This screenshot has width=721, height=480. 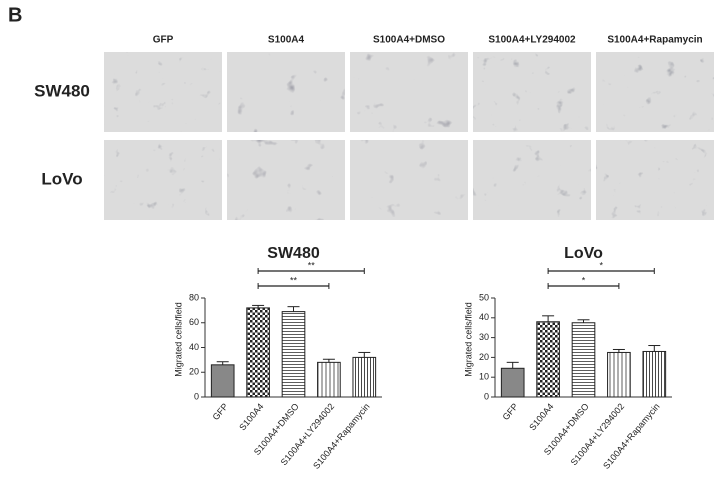 What do you see at coordinates (409, 40) in the screenshot?
I see `column-label: S100A4+DMSO` at bounding box center [409, 40].